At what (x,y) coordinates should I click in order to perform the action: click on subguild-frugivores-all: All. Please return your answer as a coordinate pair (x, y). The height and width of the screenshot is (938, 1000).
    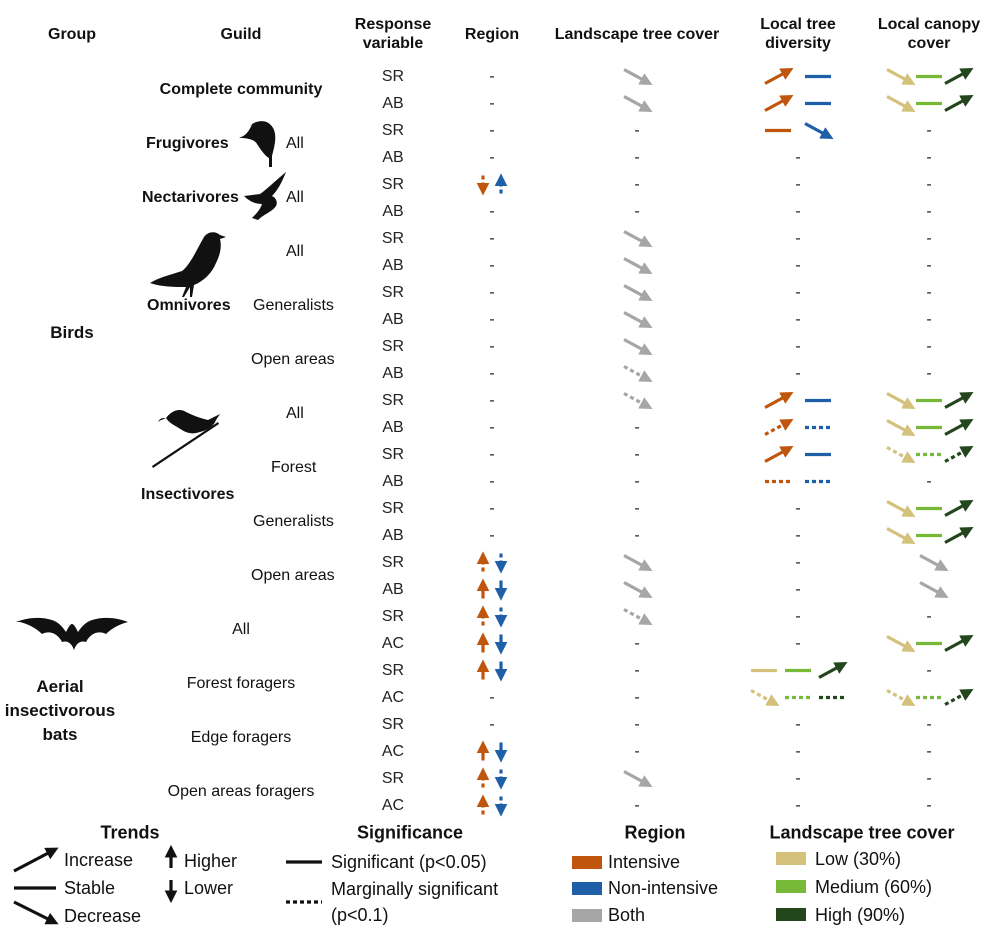
    Looking at the image, I should click on (295, 143).